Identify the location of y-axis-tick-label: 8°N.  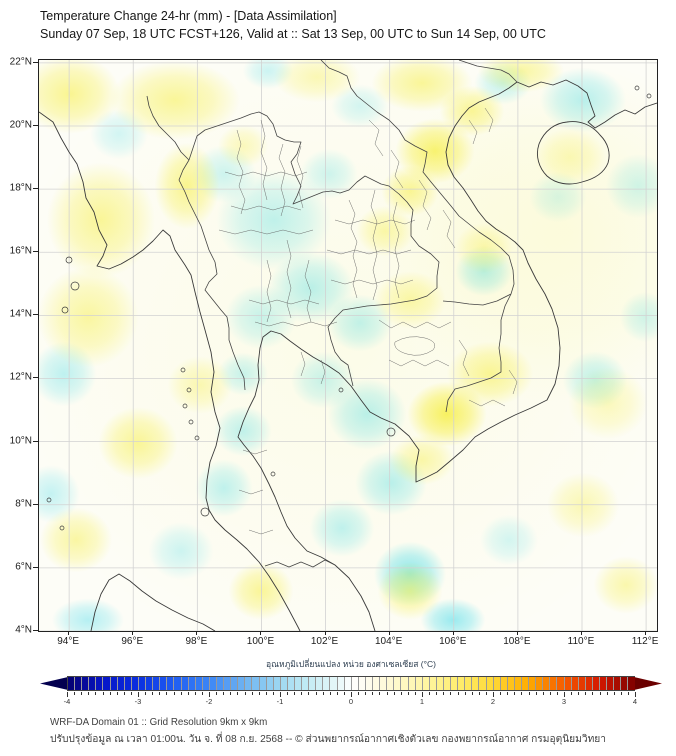
(23, 504).